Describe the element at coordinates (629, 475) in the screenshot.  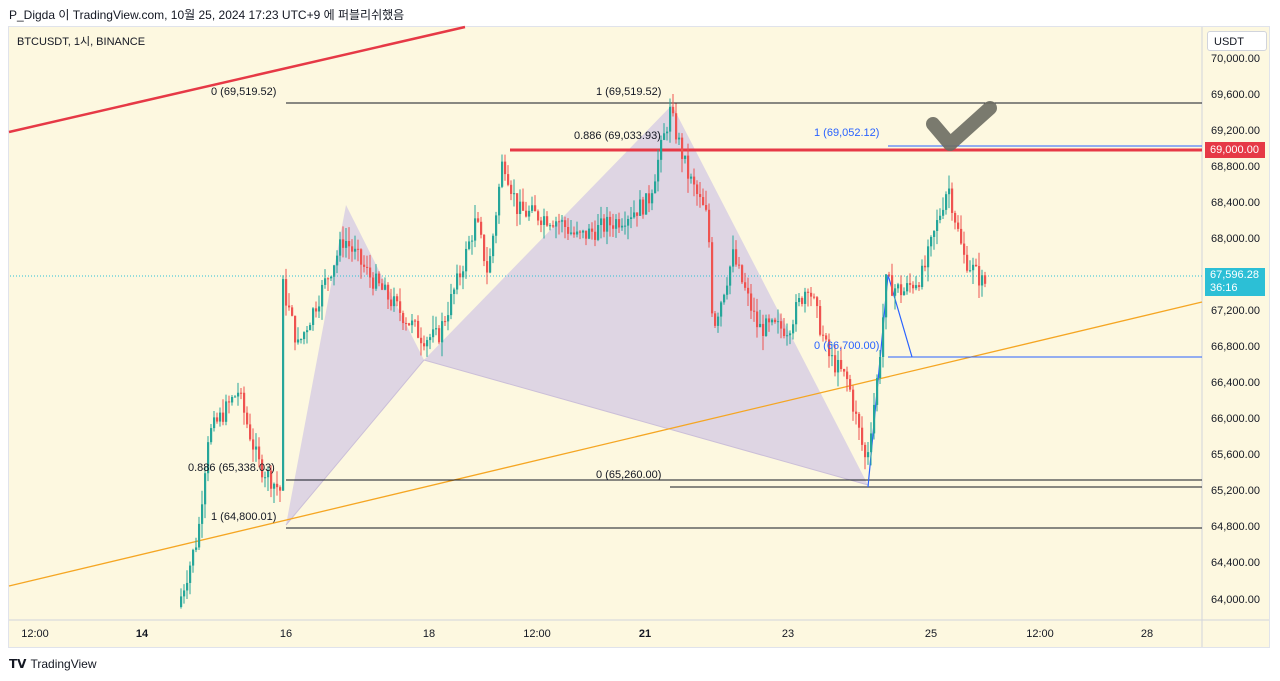
I see `level-label: 0 (65,260.00)` at that location.